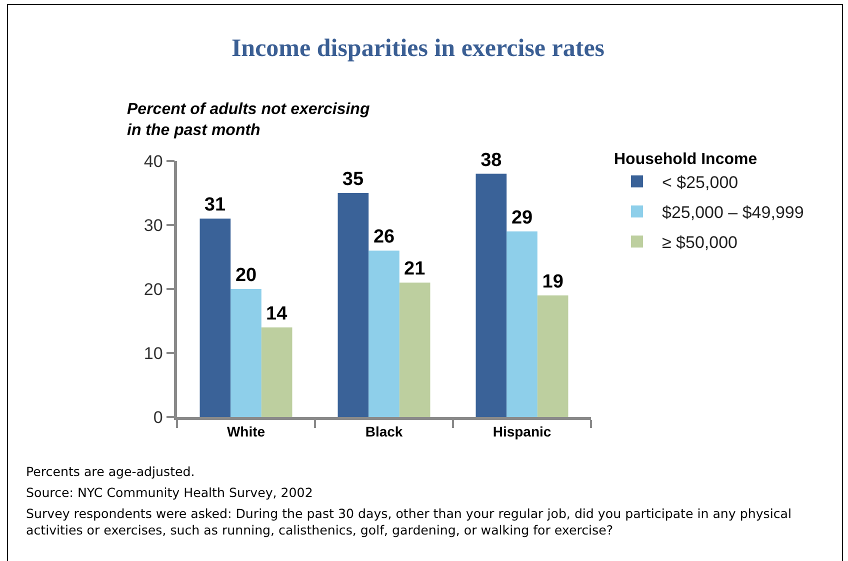 The width and height of the screenshot is (848, 561). I want to click on y-axis-title: Percent of adults not exercising in the past month, so click(248, 120).